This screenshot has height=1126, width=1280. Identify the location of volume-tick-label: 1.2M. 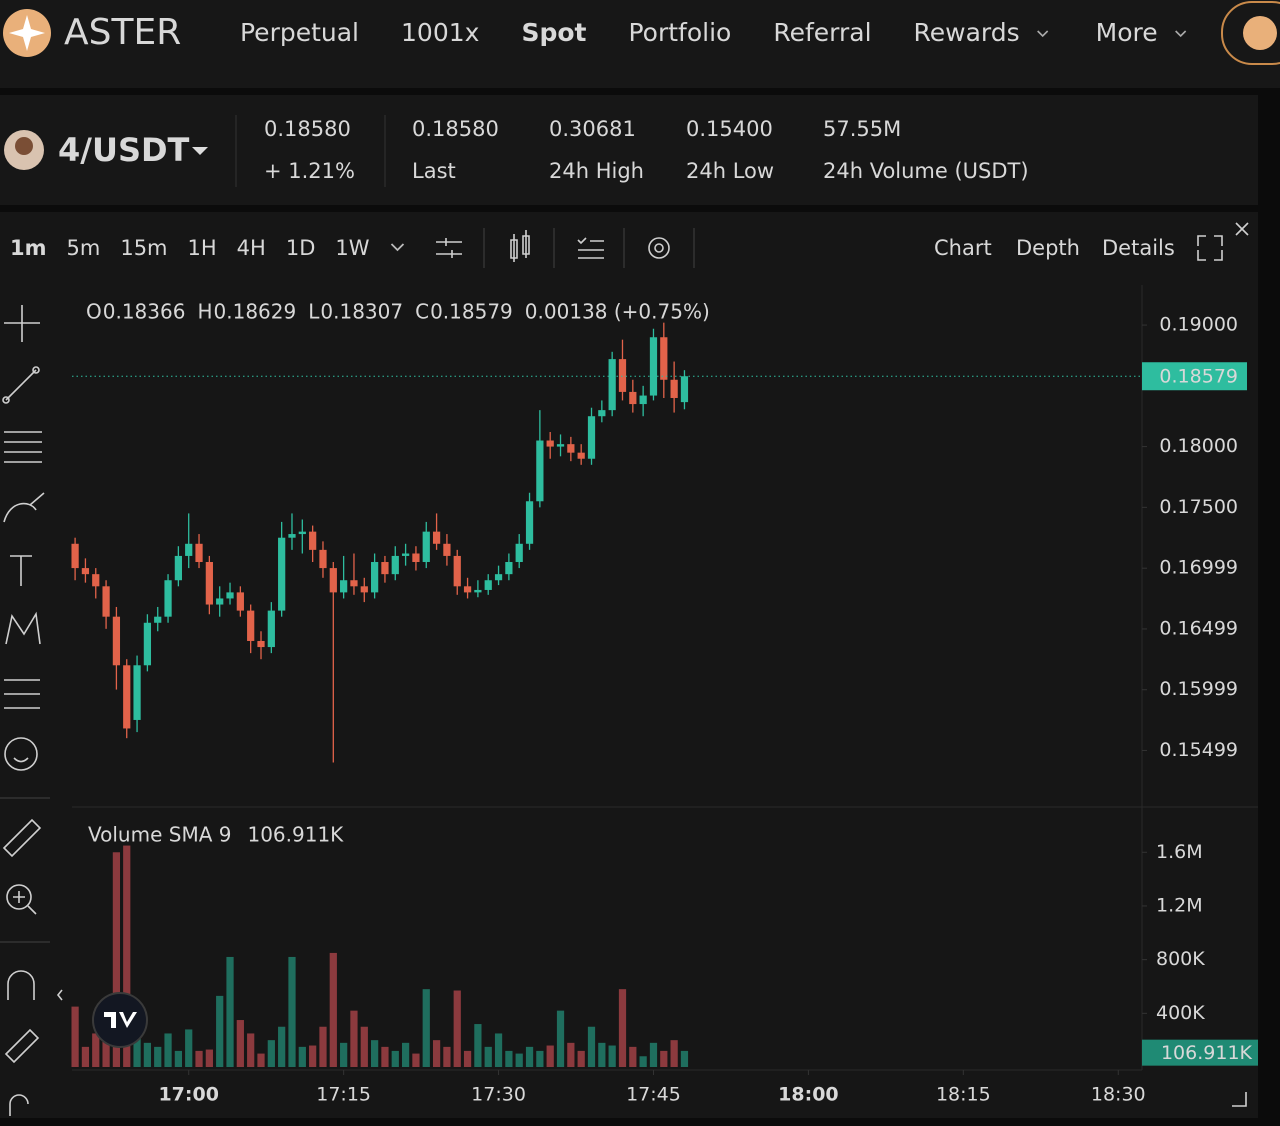
(1179, 905).